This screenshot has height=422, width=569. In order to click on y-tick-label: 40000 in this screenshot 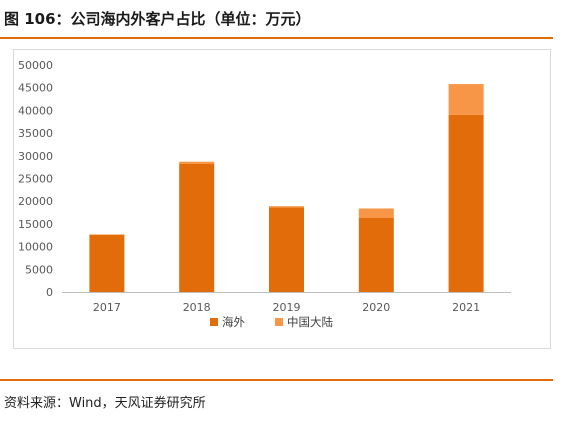, I will do `click(35, 110)`.